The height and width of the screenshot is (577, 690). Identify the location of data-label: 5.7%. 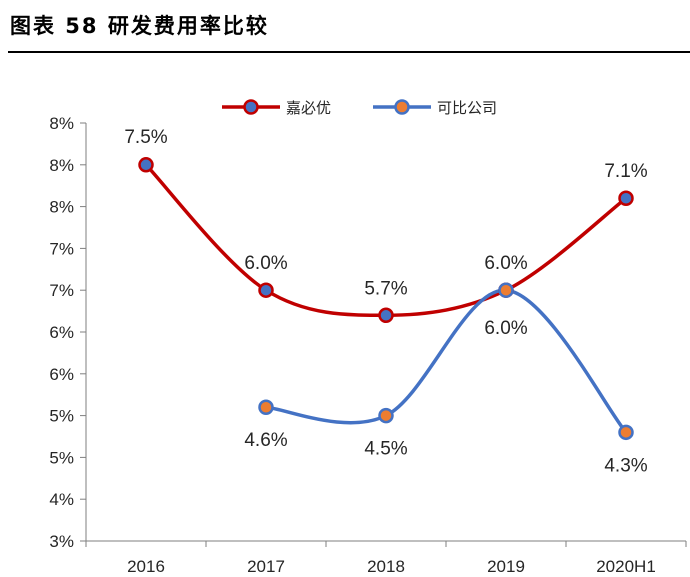
(385, 288).